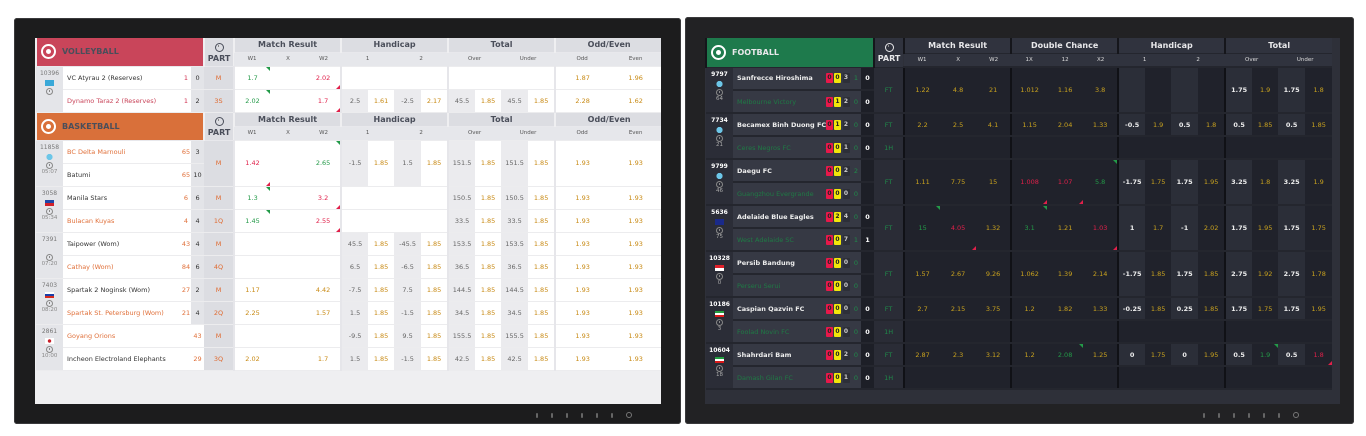 This screenshot has width=1366, height=436. What do you see at coordinates (779, 286) in the screenshot?
I see `team-name: Perseru Serui` at bounding box center [779, 286].